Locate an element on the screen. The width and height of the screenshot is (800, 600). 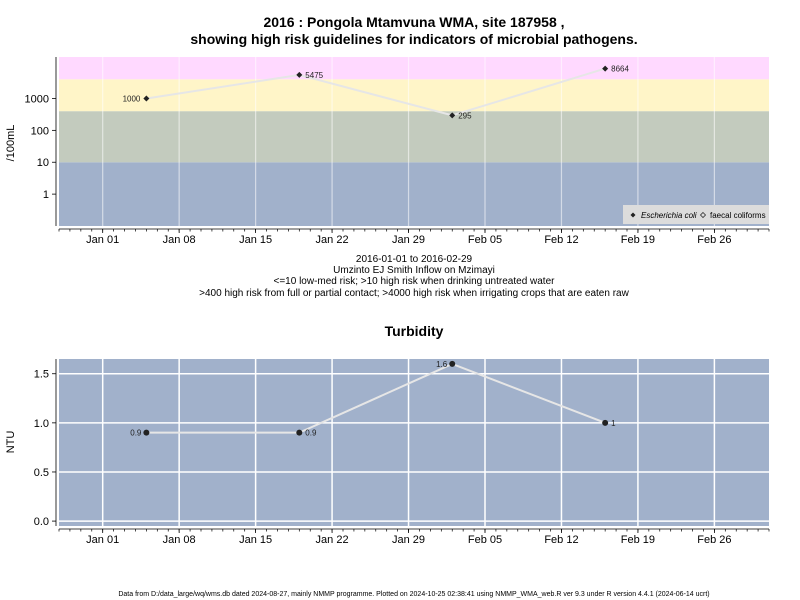
bottom-x-tick-label: Jan 22 is located at coordinates (332, 540).